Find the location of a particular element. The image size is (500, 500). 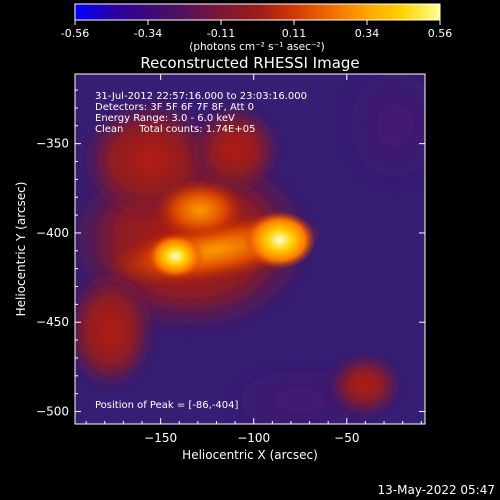

colorbar-gradient is located at coordinates (257, 12).